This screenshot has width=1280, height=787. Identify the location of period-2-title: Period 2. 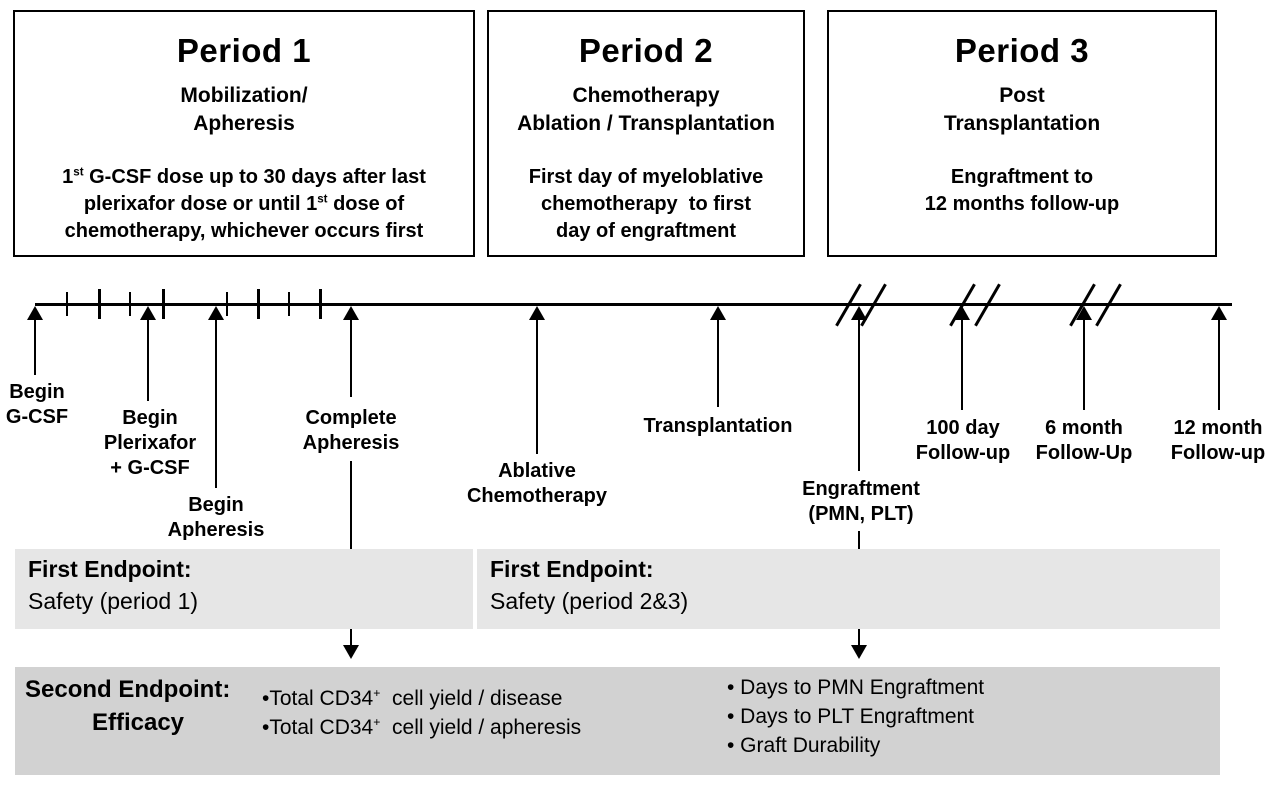
(646, 50).